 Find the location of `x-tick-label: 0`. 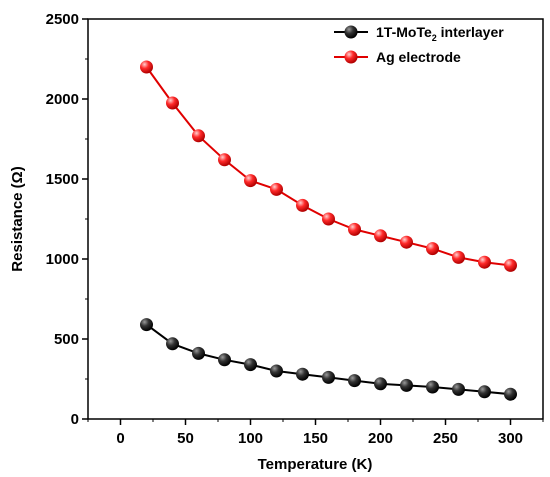

x-tick-label: 0 is located at coordinates (120, 438).